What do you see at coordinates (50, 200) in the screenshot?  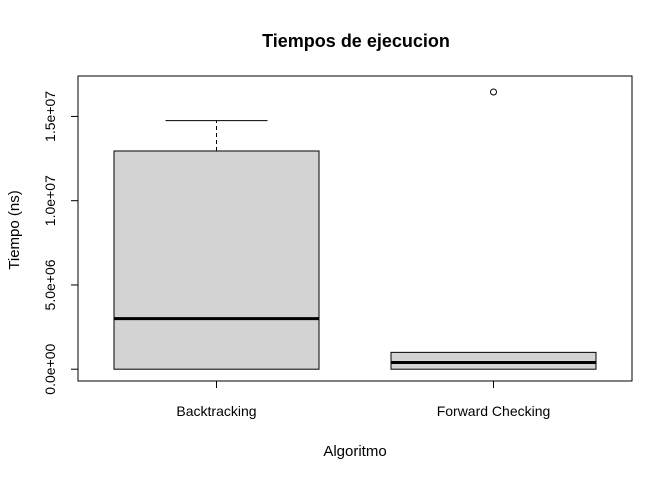 I see `y-tick-label: 1.0e+07` at bounding box center [50, 200].